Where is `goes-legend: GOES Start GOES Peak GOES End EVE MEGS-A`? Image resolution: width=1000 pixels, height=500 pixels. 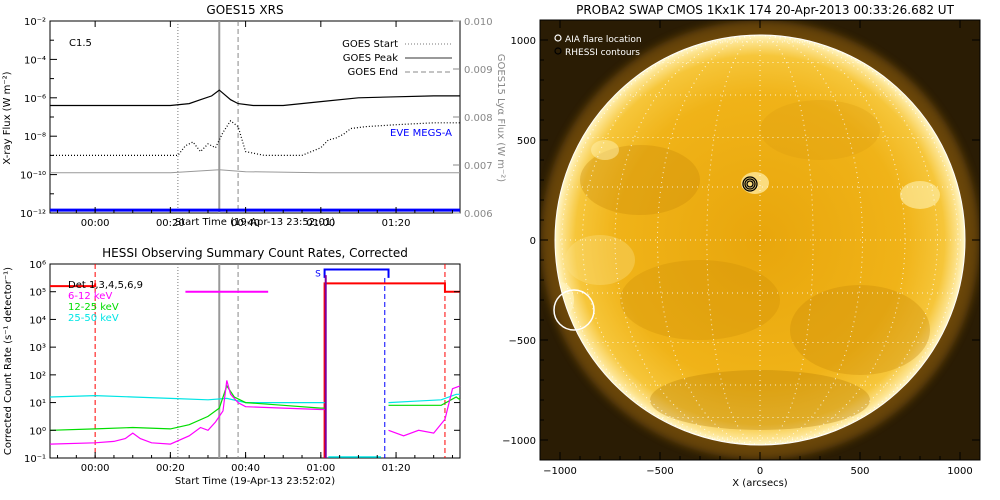
goes-legend: GOES Start GOES Peak GOES End EVE MEGS-A is located at coordinates (397, 89).